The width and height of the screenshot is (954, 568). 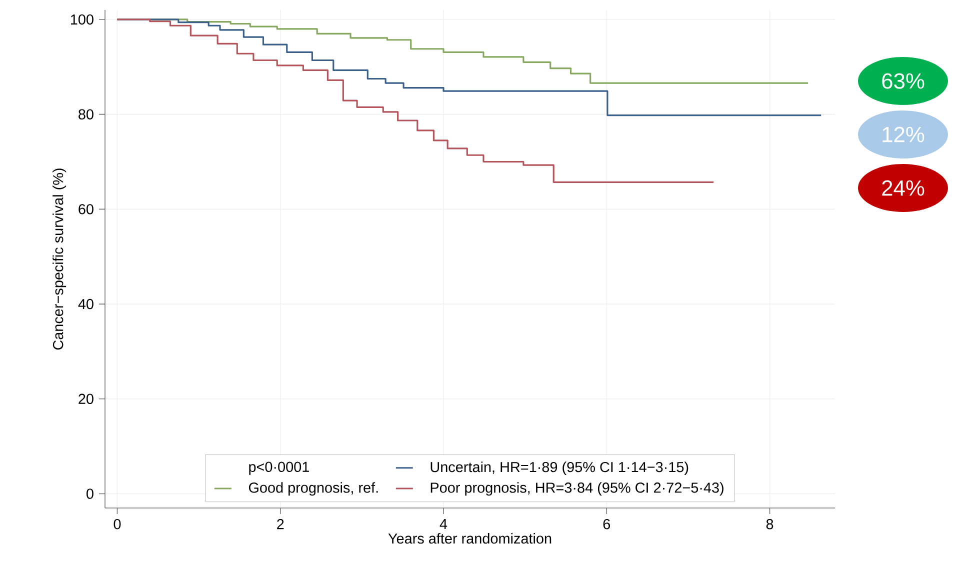 I want to click on x-tick-label: 6, so click(x=606, y=524).